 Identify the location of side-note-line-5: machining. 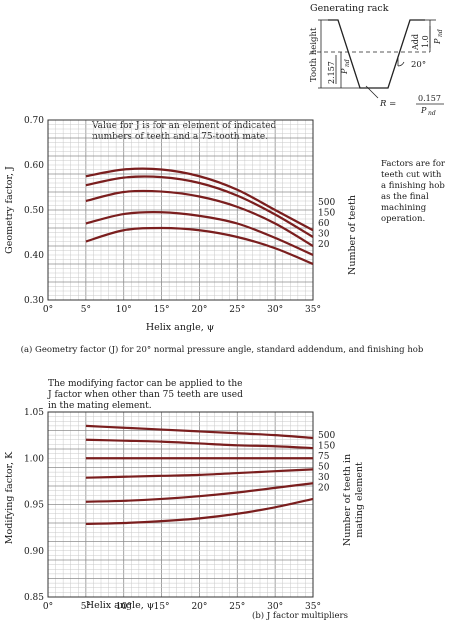
(404, 208).